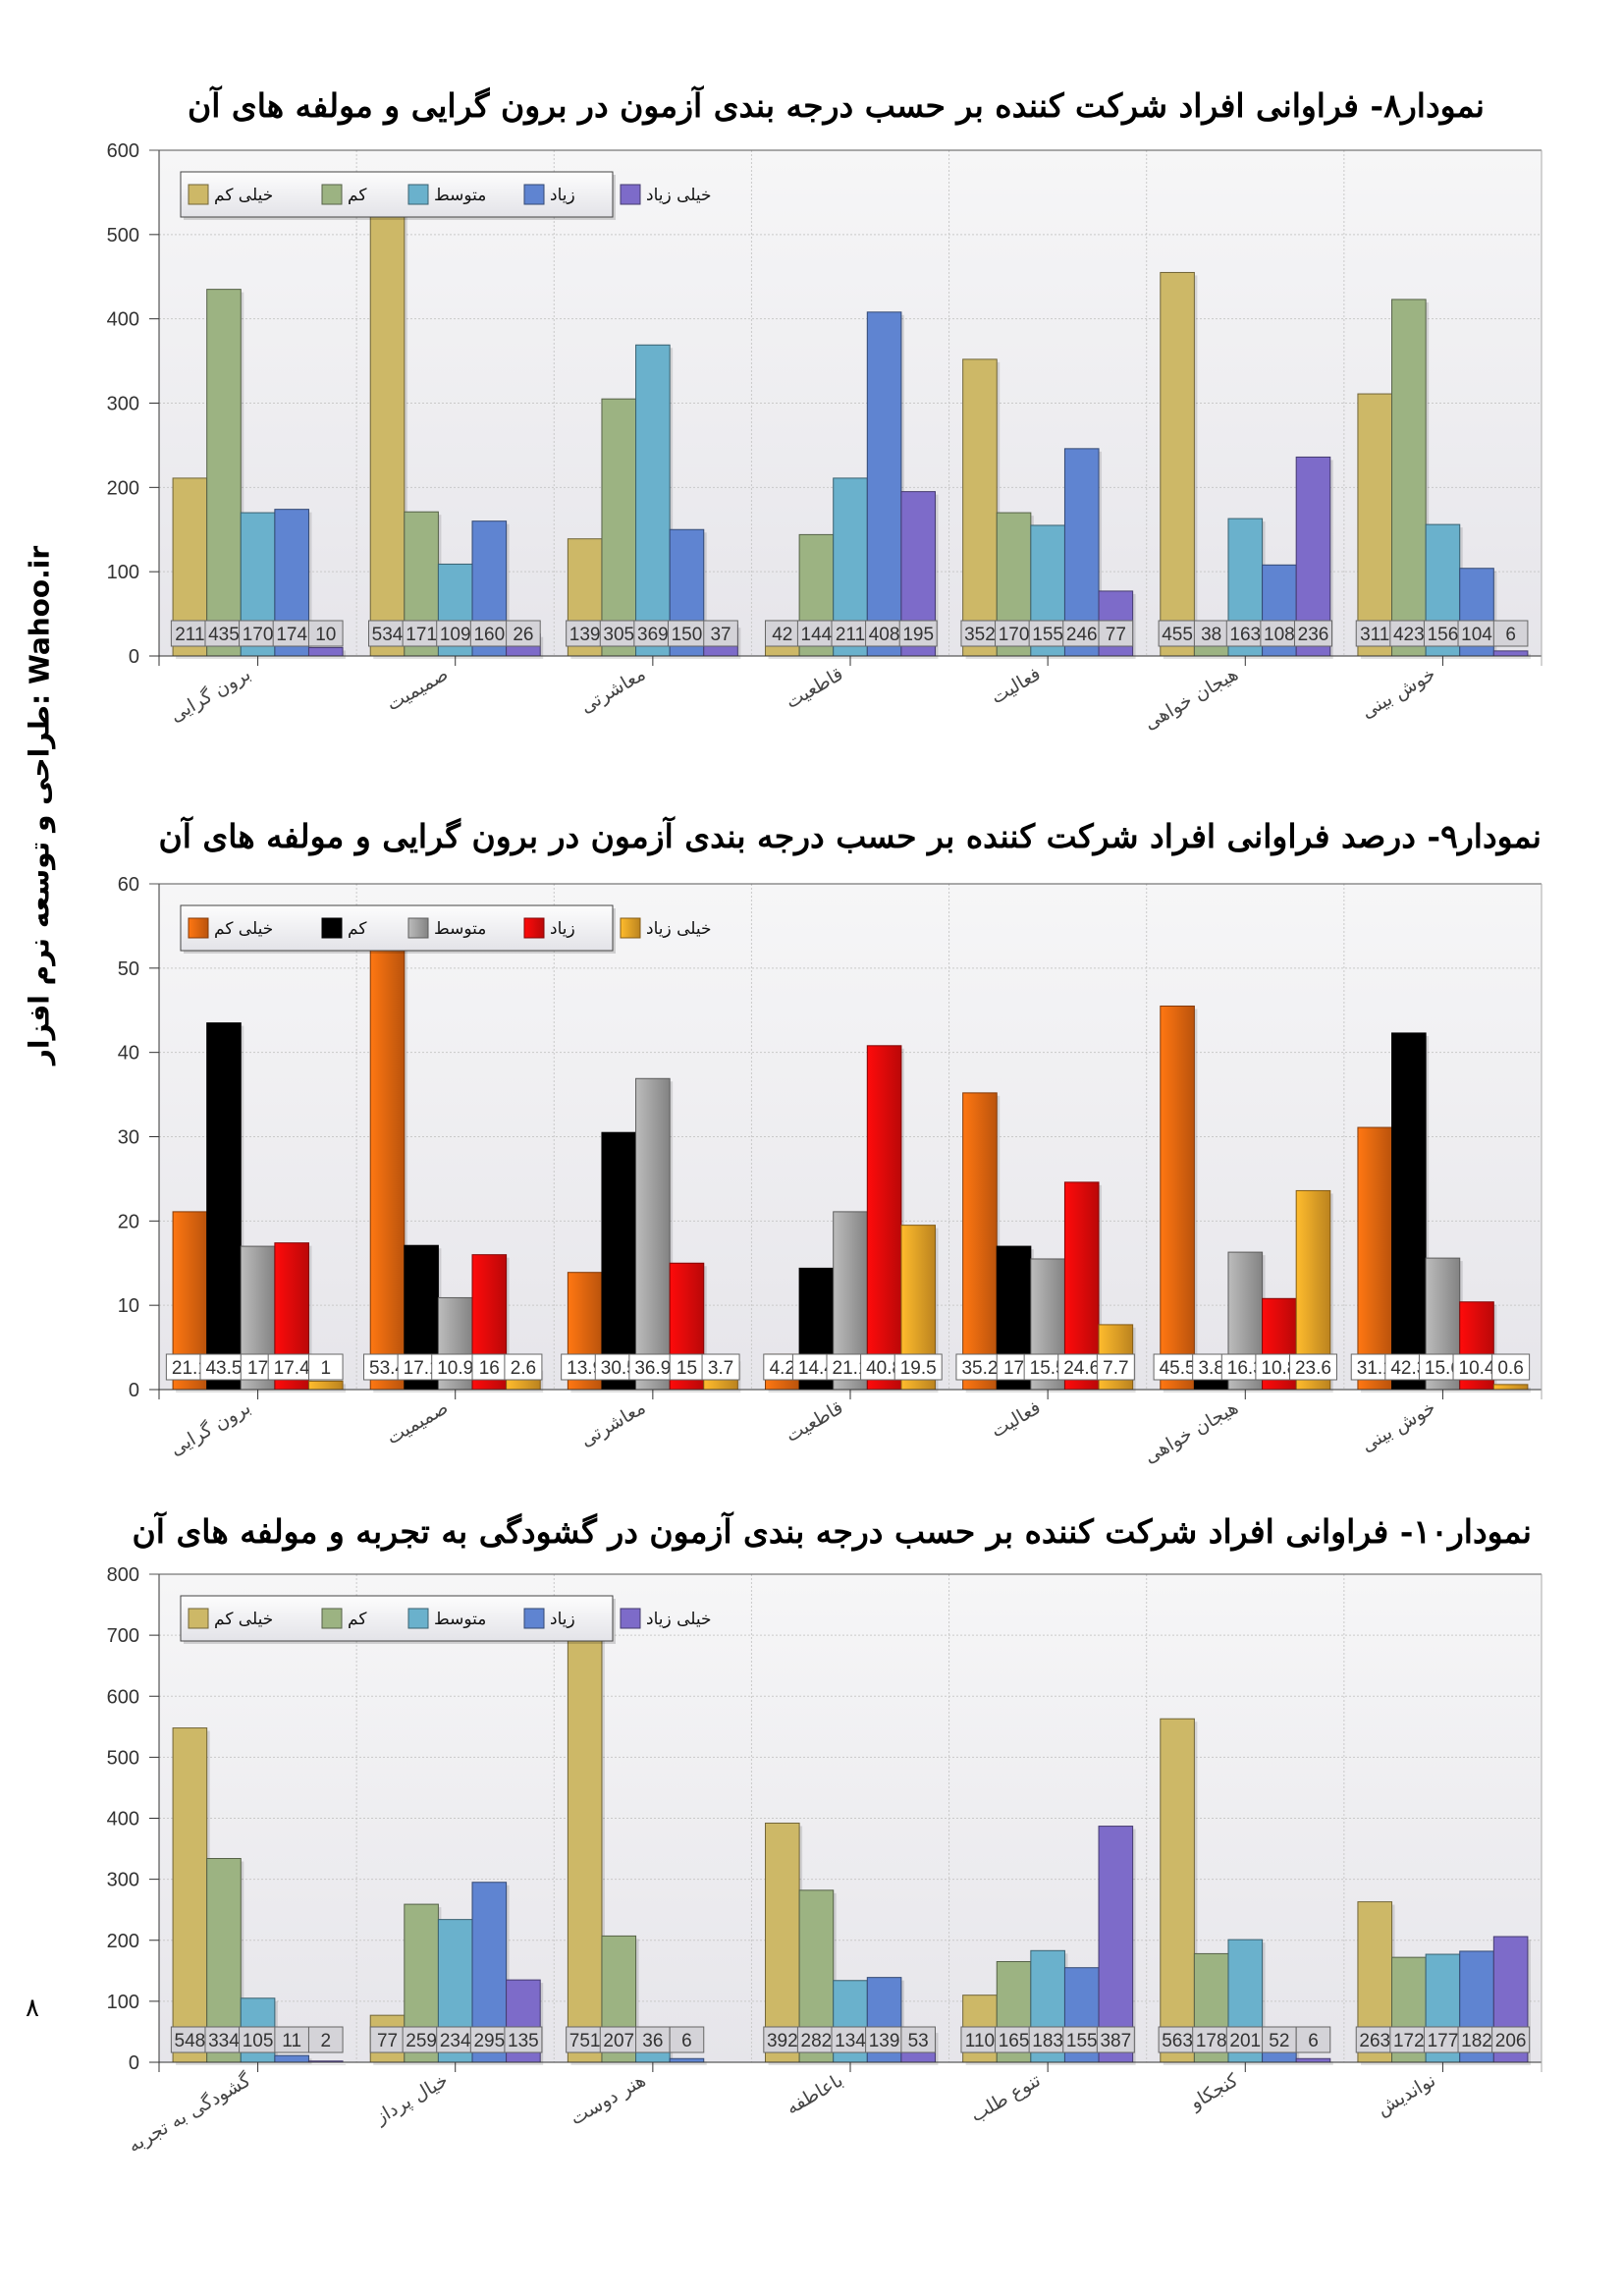  What do you see at coordinates (720, 1368) in the screenshot?
I see `value-label: 3.7` at bounding box center [720, 1368].